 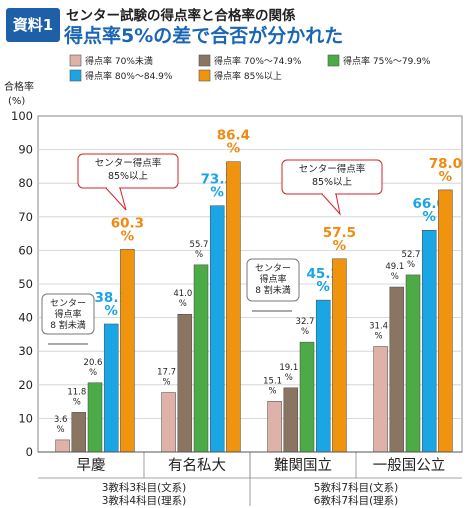 I want to click on category-label-3: 難関国立, so click(x=303, y=465).